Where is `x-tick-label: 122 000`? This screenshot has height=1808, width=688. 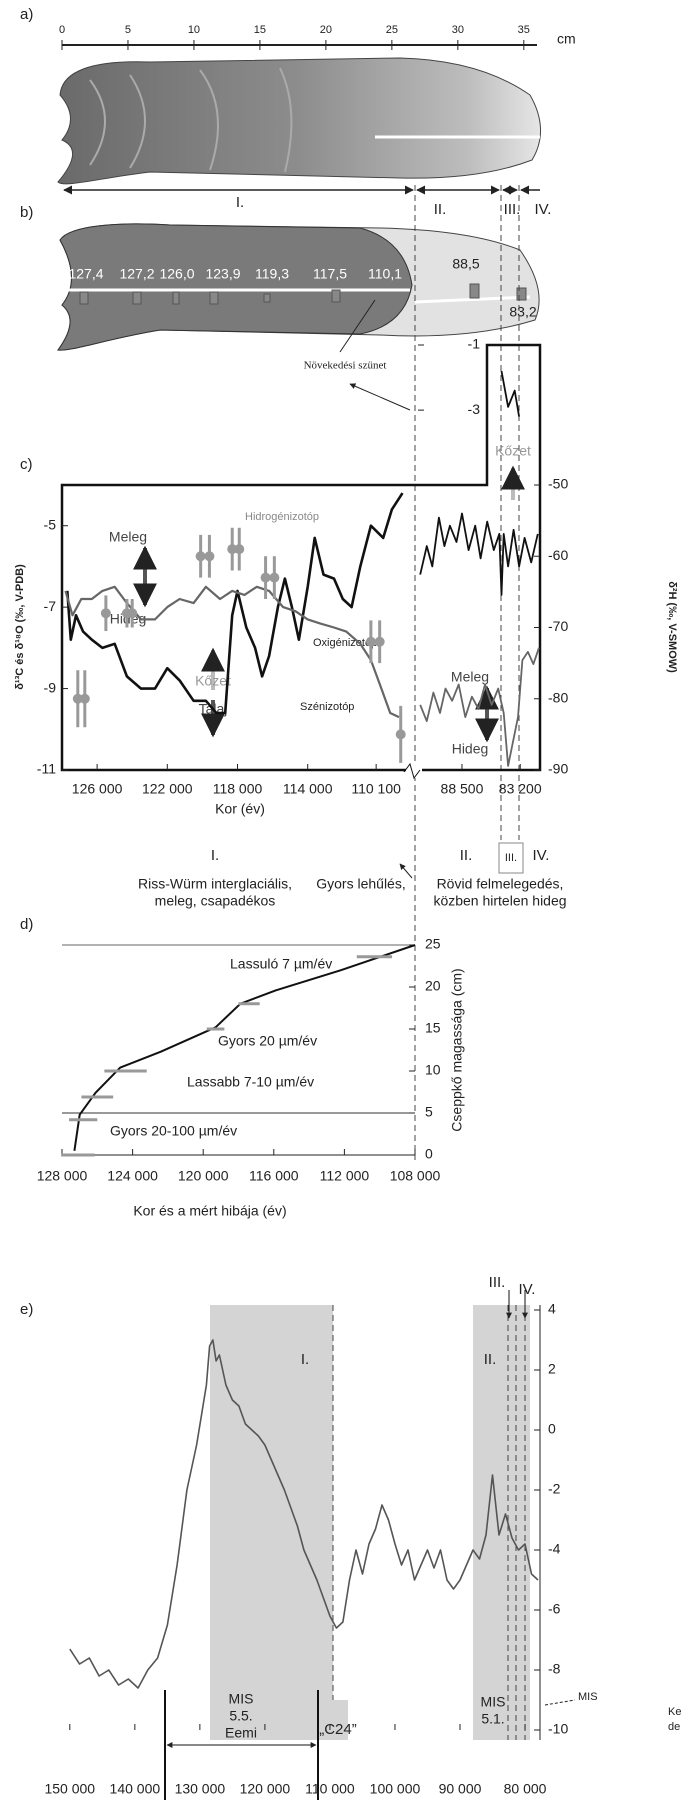 x-tick-label: 122 000 is located at coordinates (167, 789).